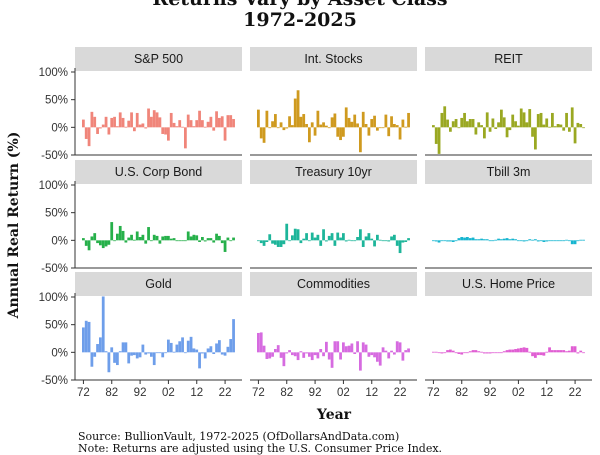 Image resolution: width=600 pixels, height=455 pixels. Describe the element at coordinates (333, 284) in the screenshot. I see `facet-strip-label: Commodities` at that location.